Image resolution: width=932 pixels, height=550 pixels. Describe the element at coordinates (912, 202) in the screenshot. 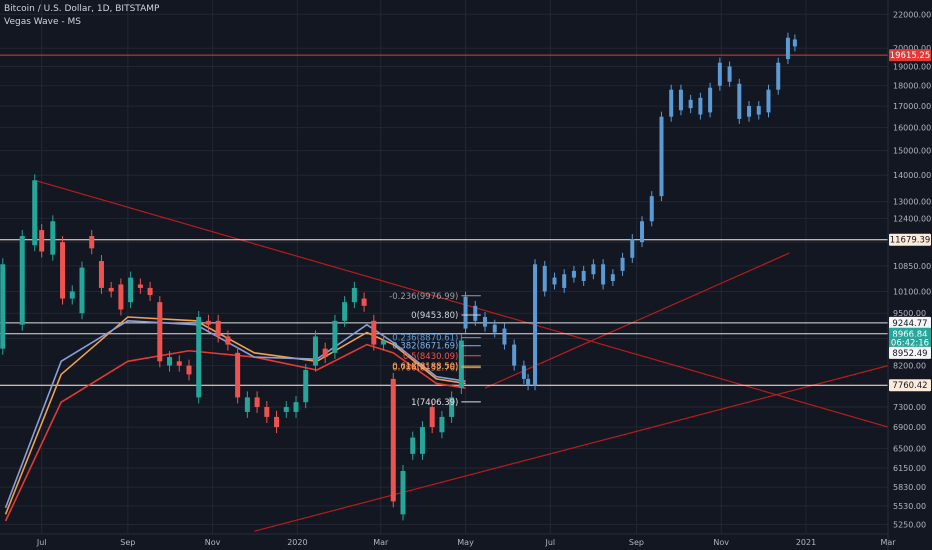

I see `price-tick-label: 13000.00` at that location.